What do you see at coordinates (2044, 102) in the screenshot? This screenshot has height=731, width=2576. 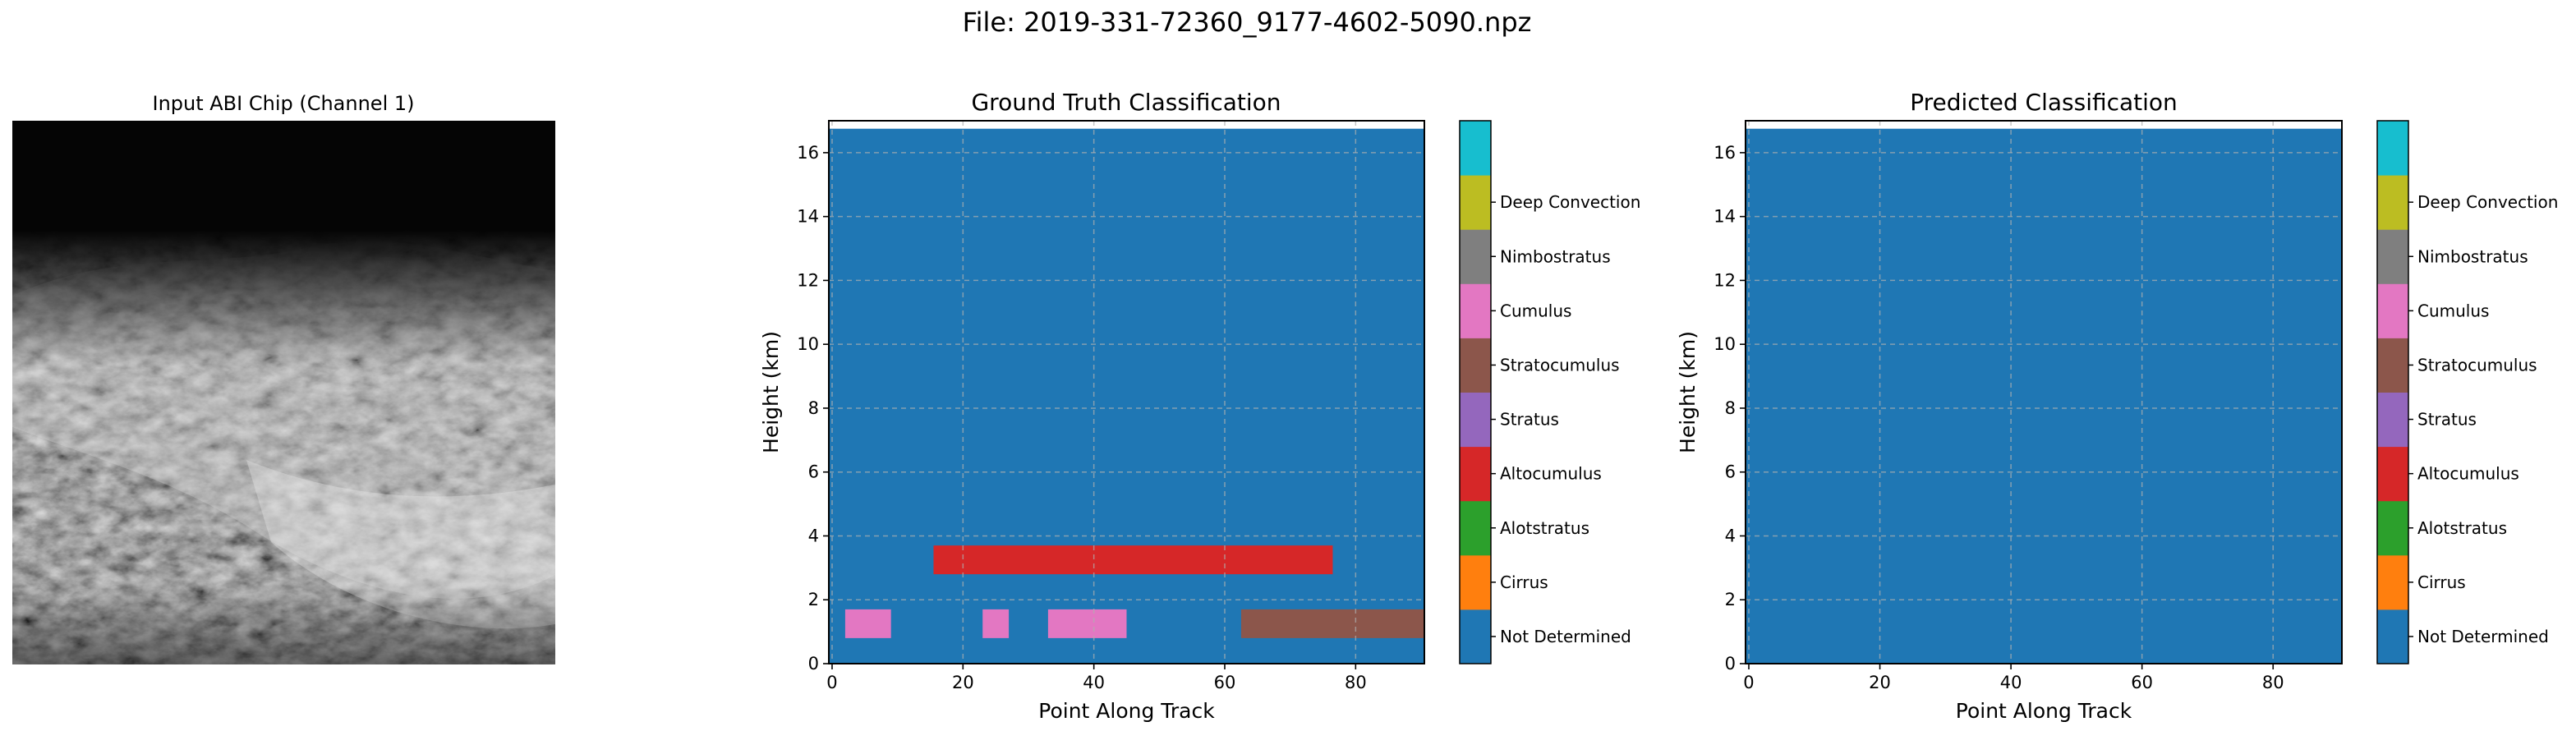 I see `predicted-title: Predicted Classification` at bounding box center [2044, 102].